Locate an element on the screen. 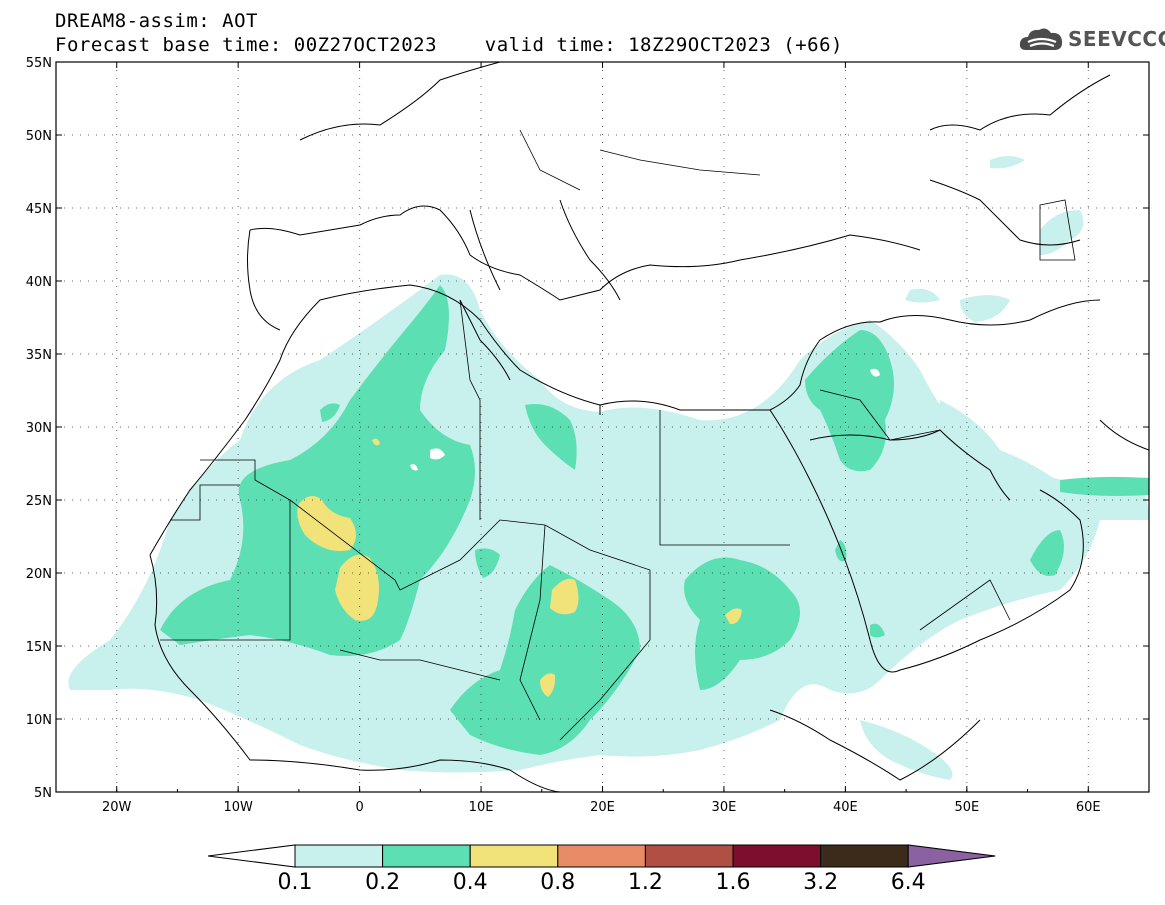  lon-label: 0 is located at coordinates (359, 807).